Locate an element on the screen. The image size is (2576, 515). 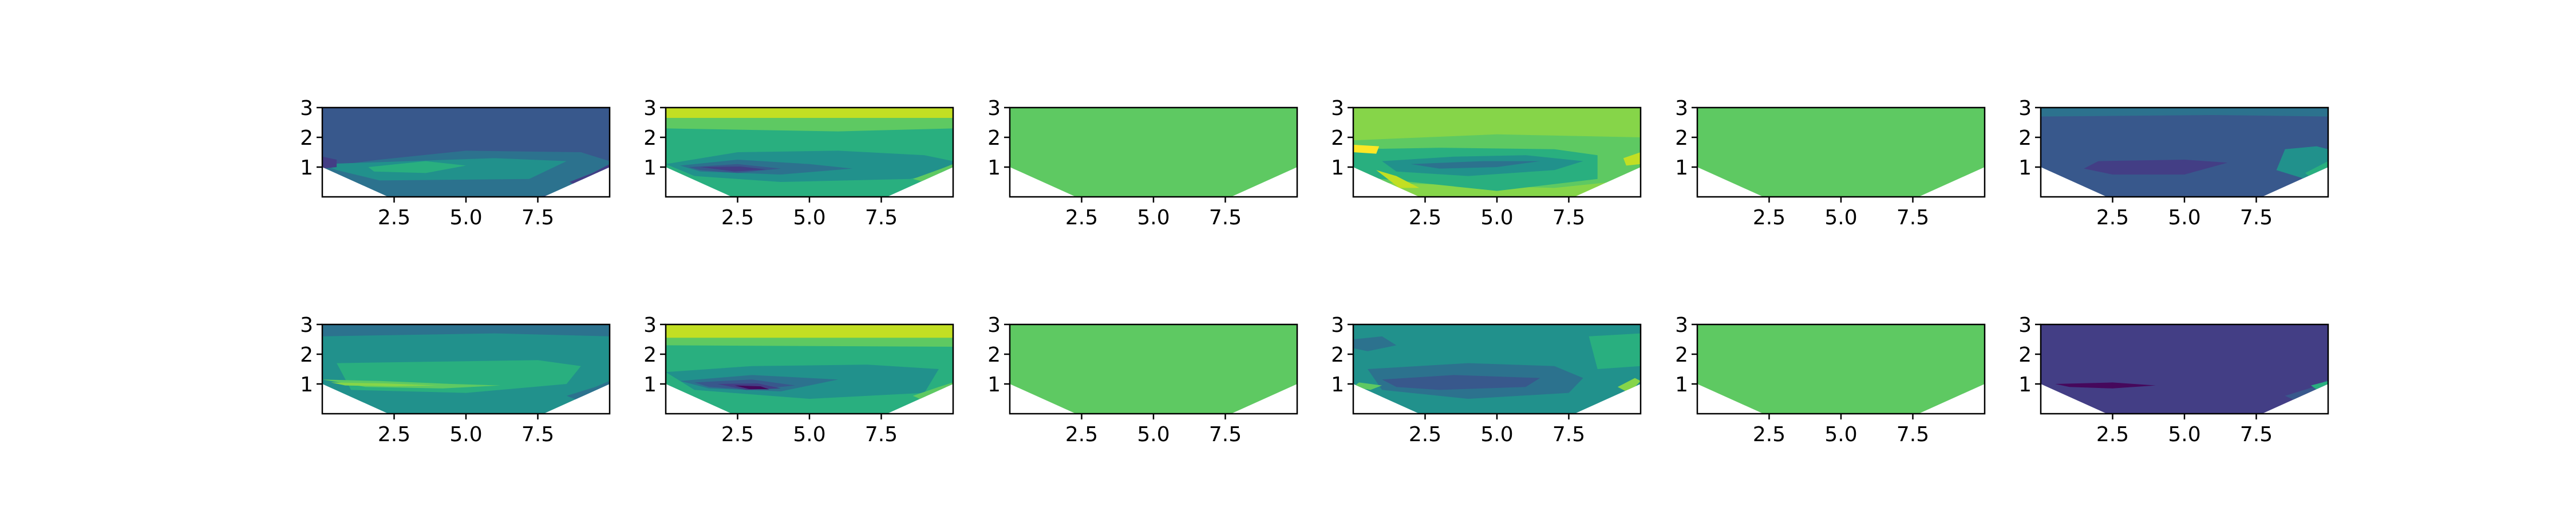
subplot-r1-c6: 2.5 5.0 7.5 1 2 3 is located at coordinates (2173, 163).